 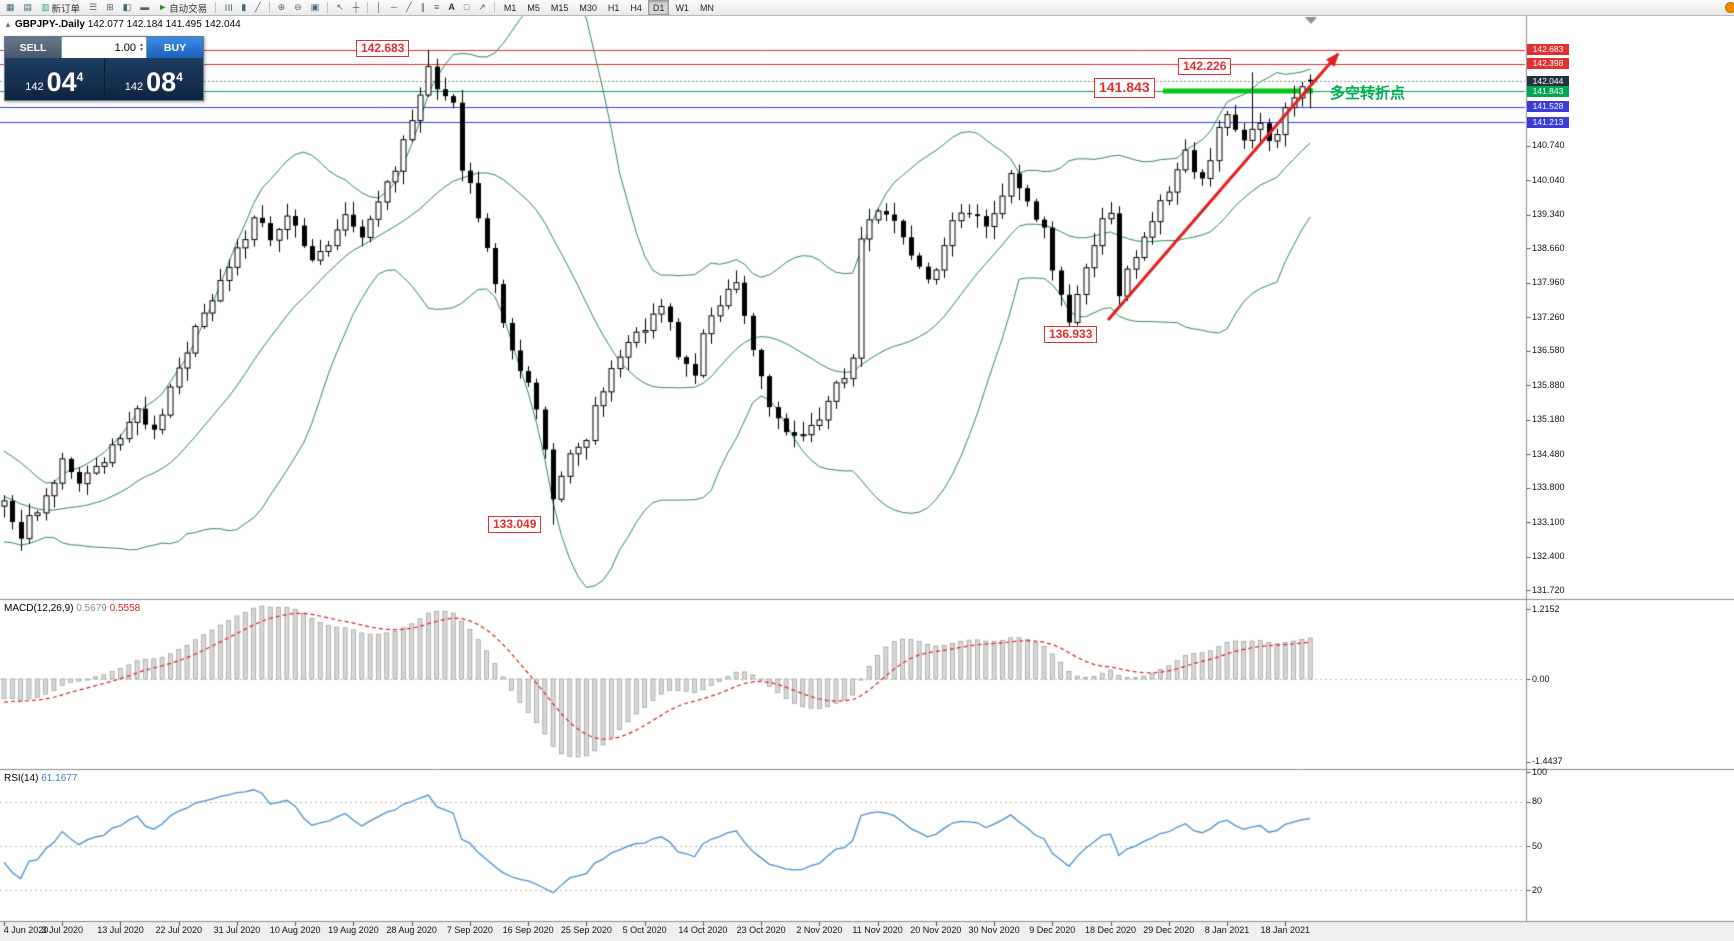 I want to click on timeframe-h4-button: H4, so click(x=636, y=7).